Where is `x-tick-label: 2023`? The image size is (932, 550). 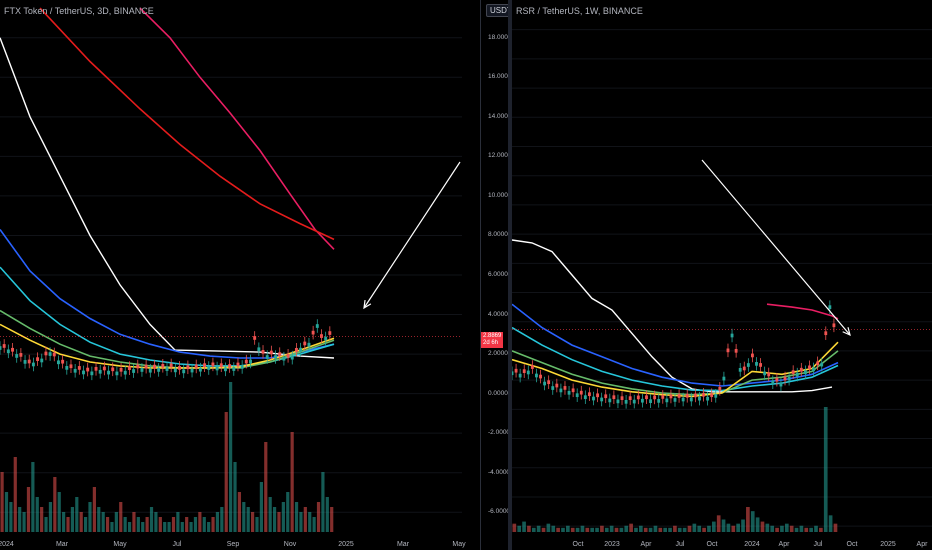
x-tick-label: 2023 is located at coordinates (612, 544).